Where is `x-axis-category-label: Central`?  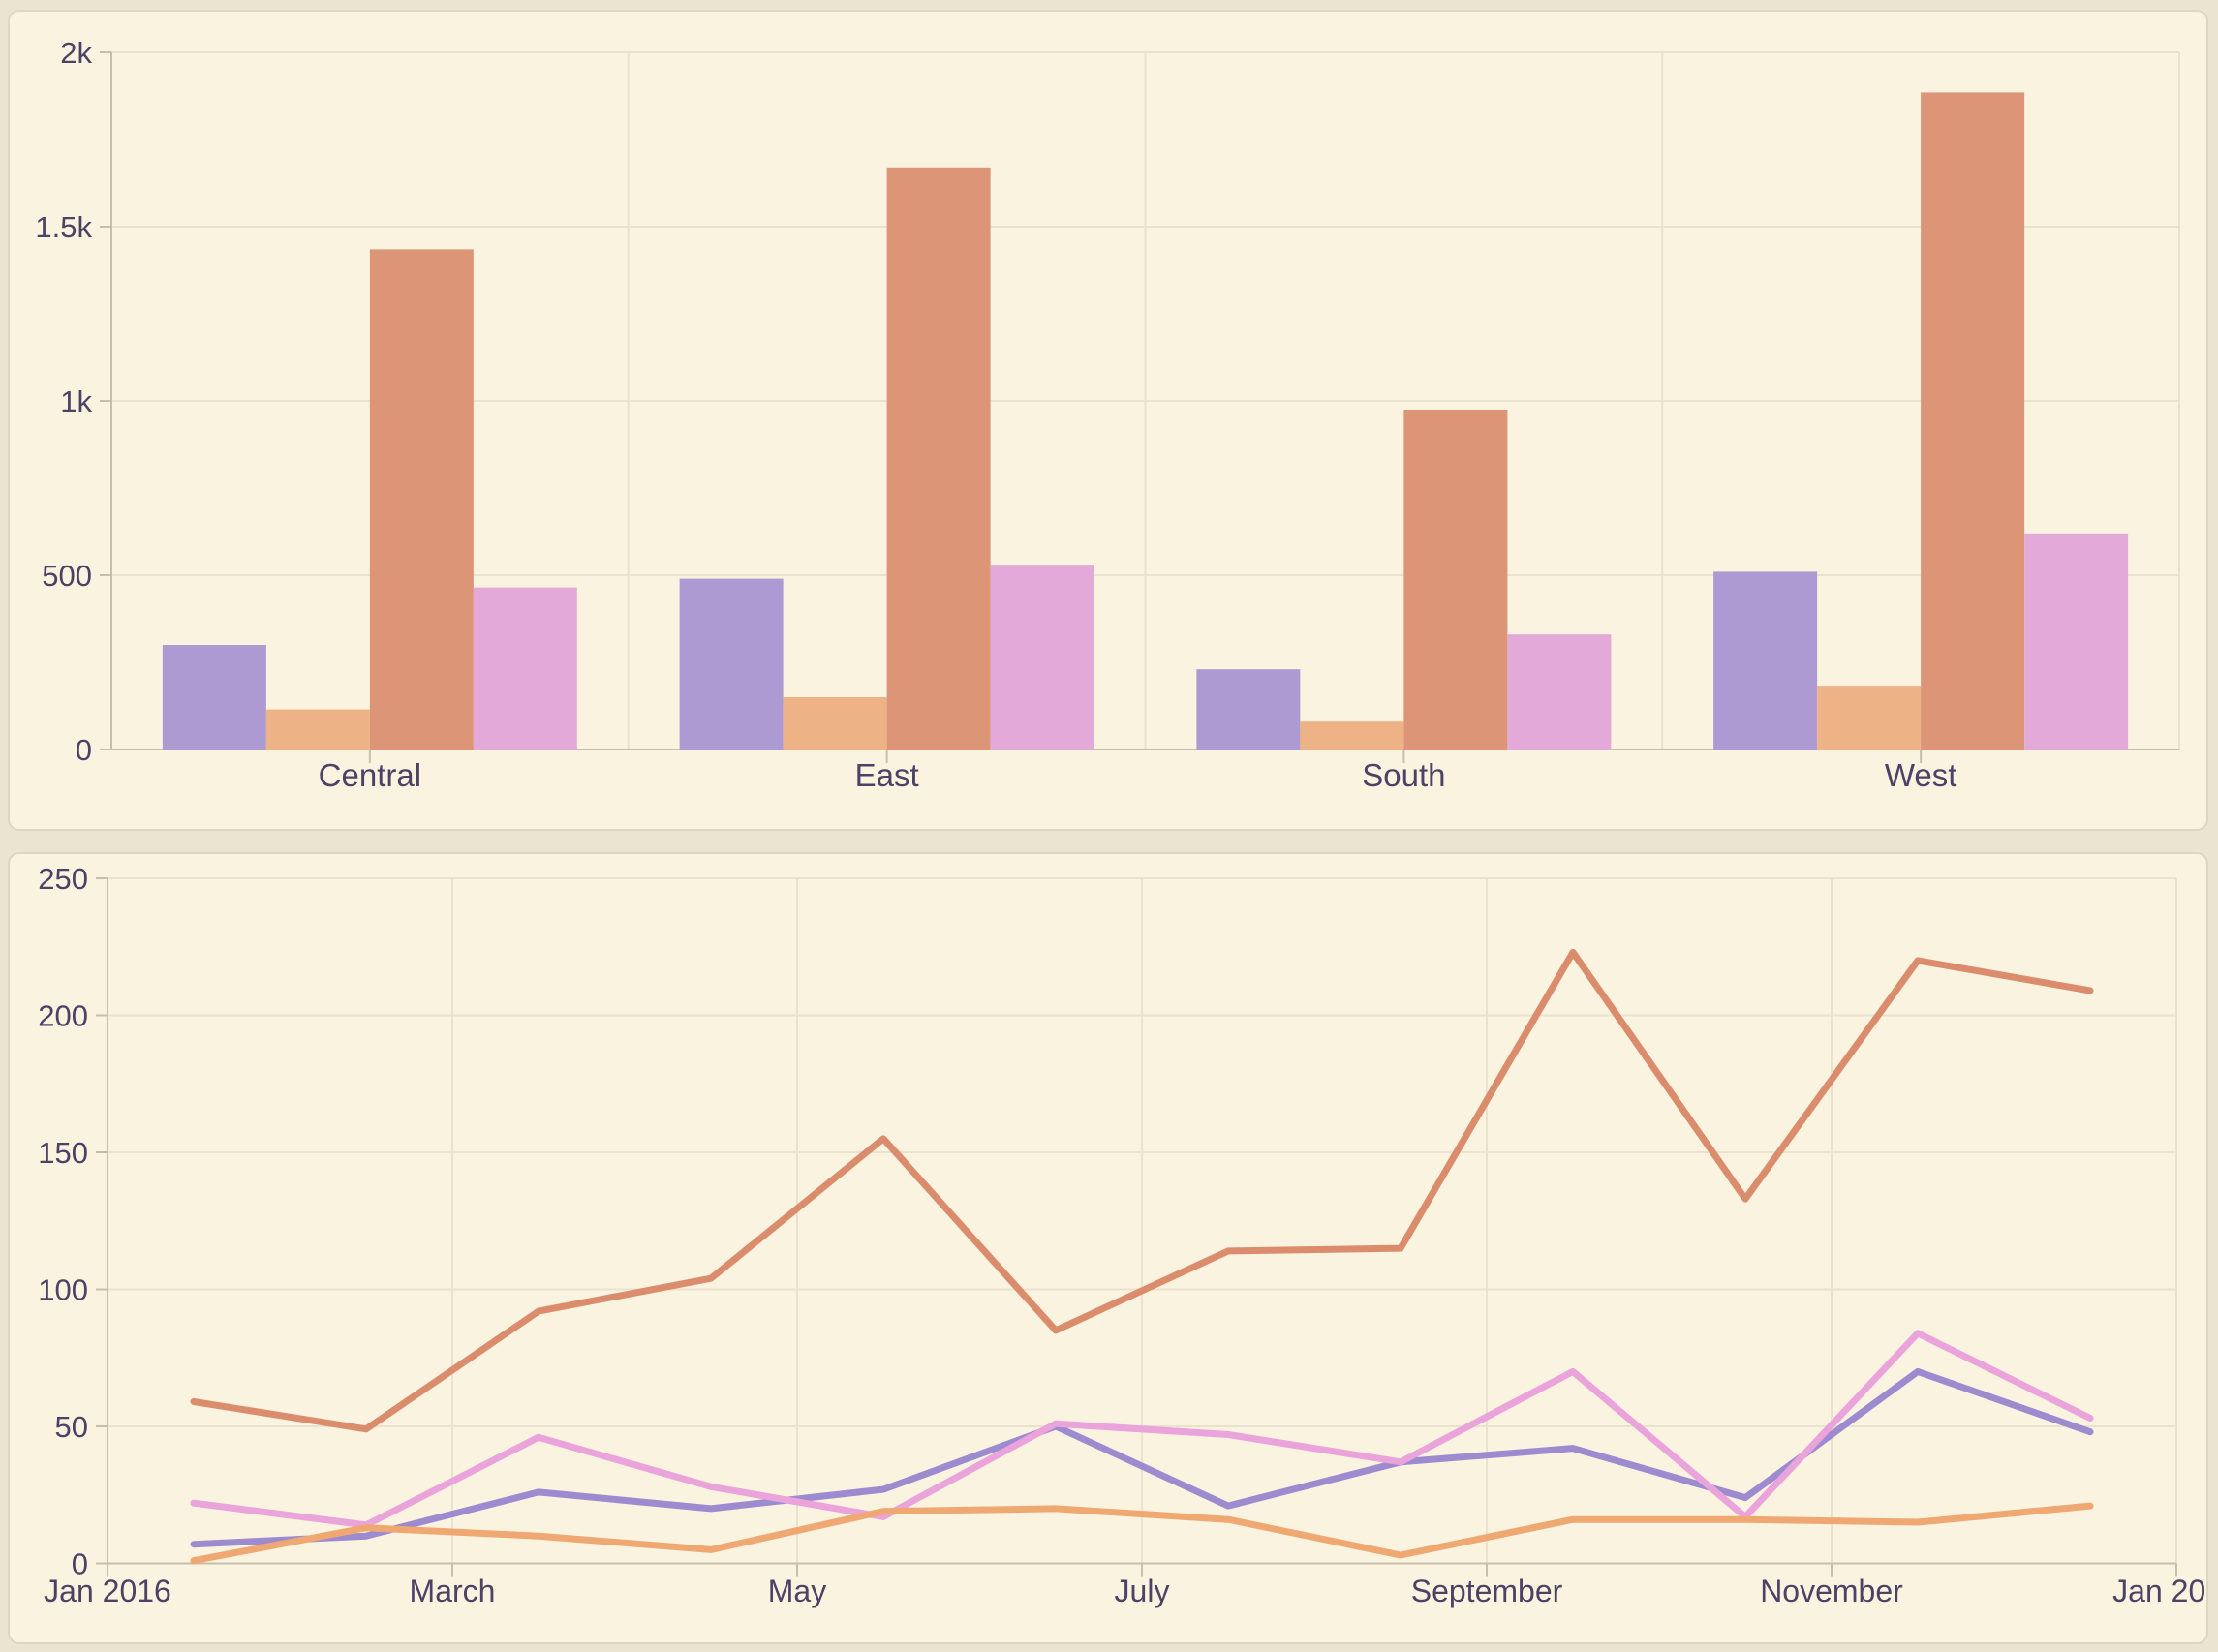 x-axis-category-label: Central is located at coordinates (370, 775).